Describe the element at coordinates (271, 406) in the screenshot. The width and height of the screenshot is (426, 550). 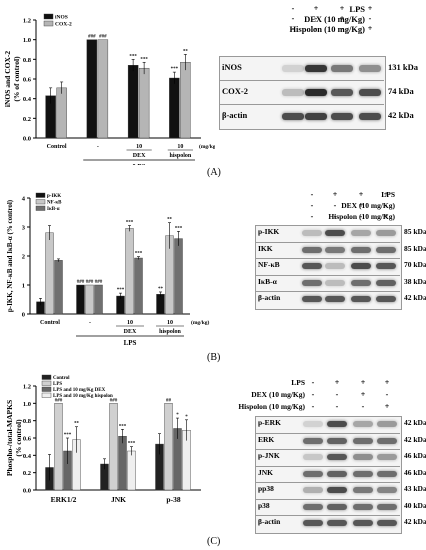
I see `treatment-label: Hispolon (10 mg/Kg)` at that location.